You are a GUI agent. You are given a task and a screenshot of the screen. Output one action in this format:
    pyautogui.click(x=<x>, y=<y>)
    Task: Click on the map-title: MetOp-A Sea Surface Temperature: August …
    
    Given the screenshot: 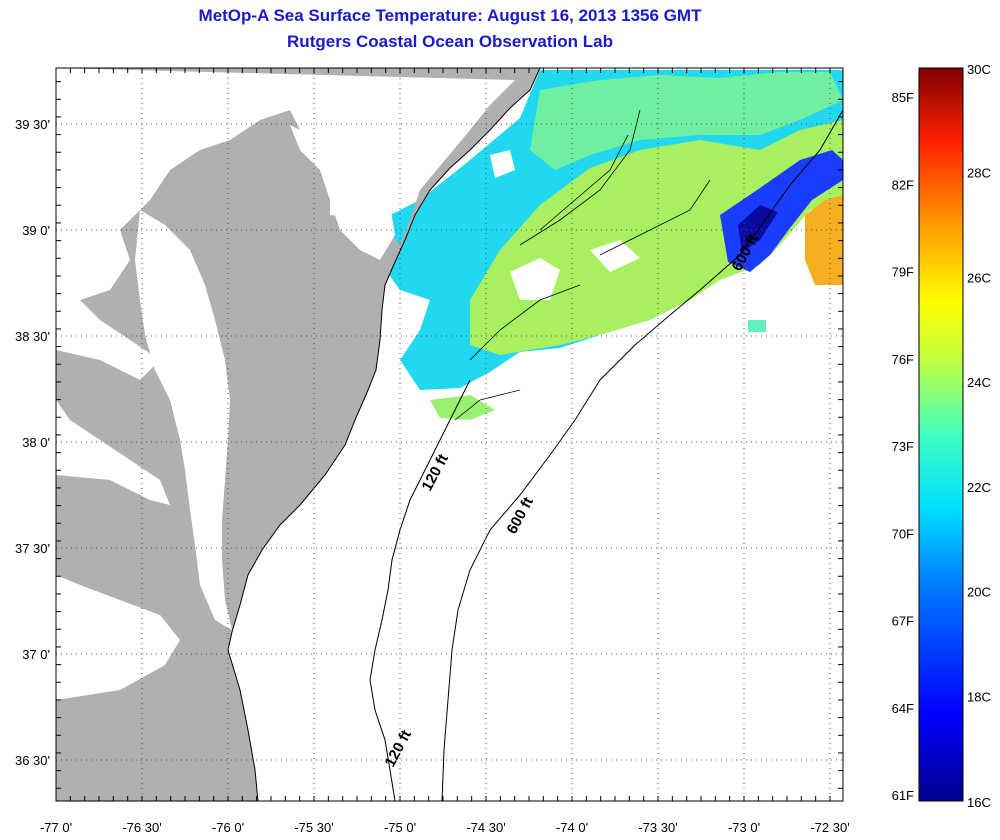 What is the action you would take?
    pyautogui.click(x=450, y=15)
    